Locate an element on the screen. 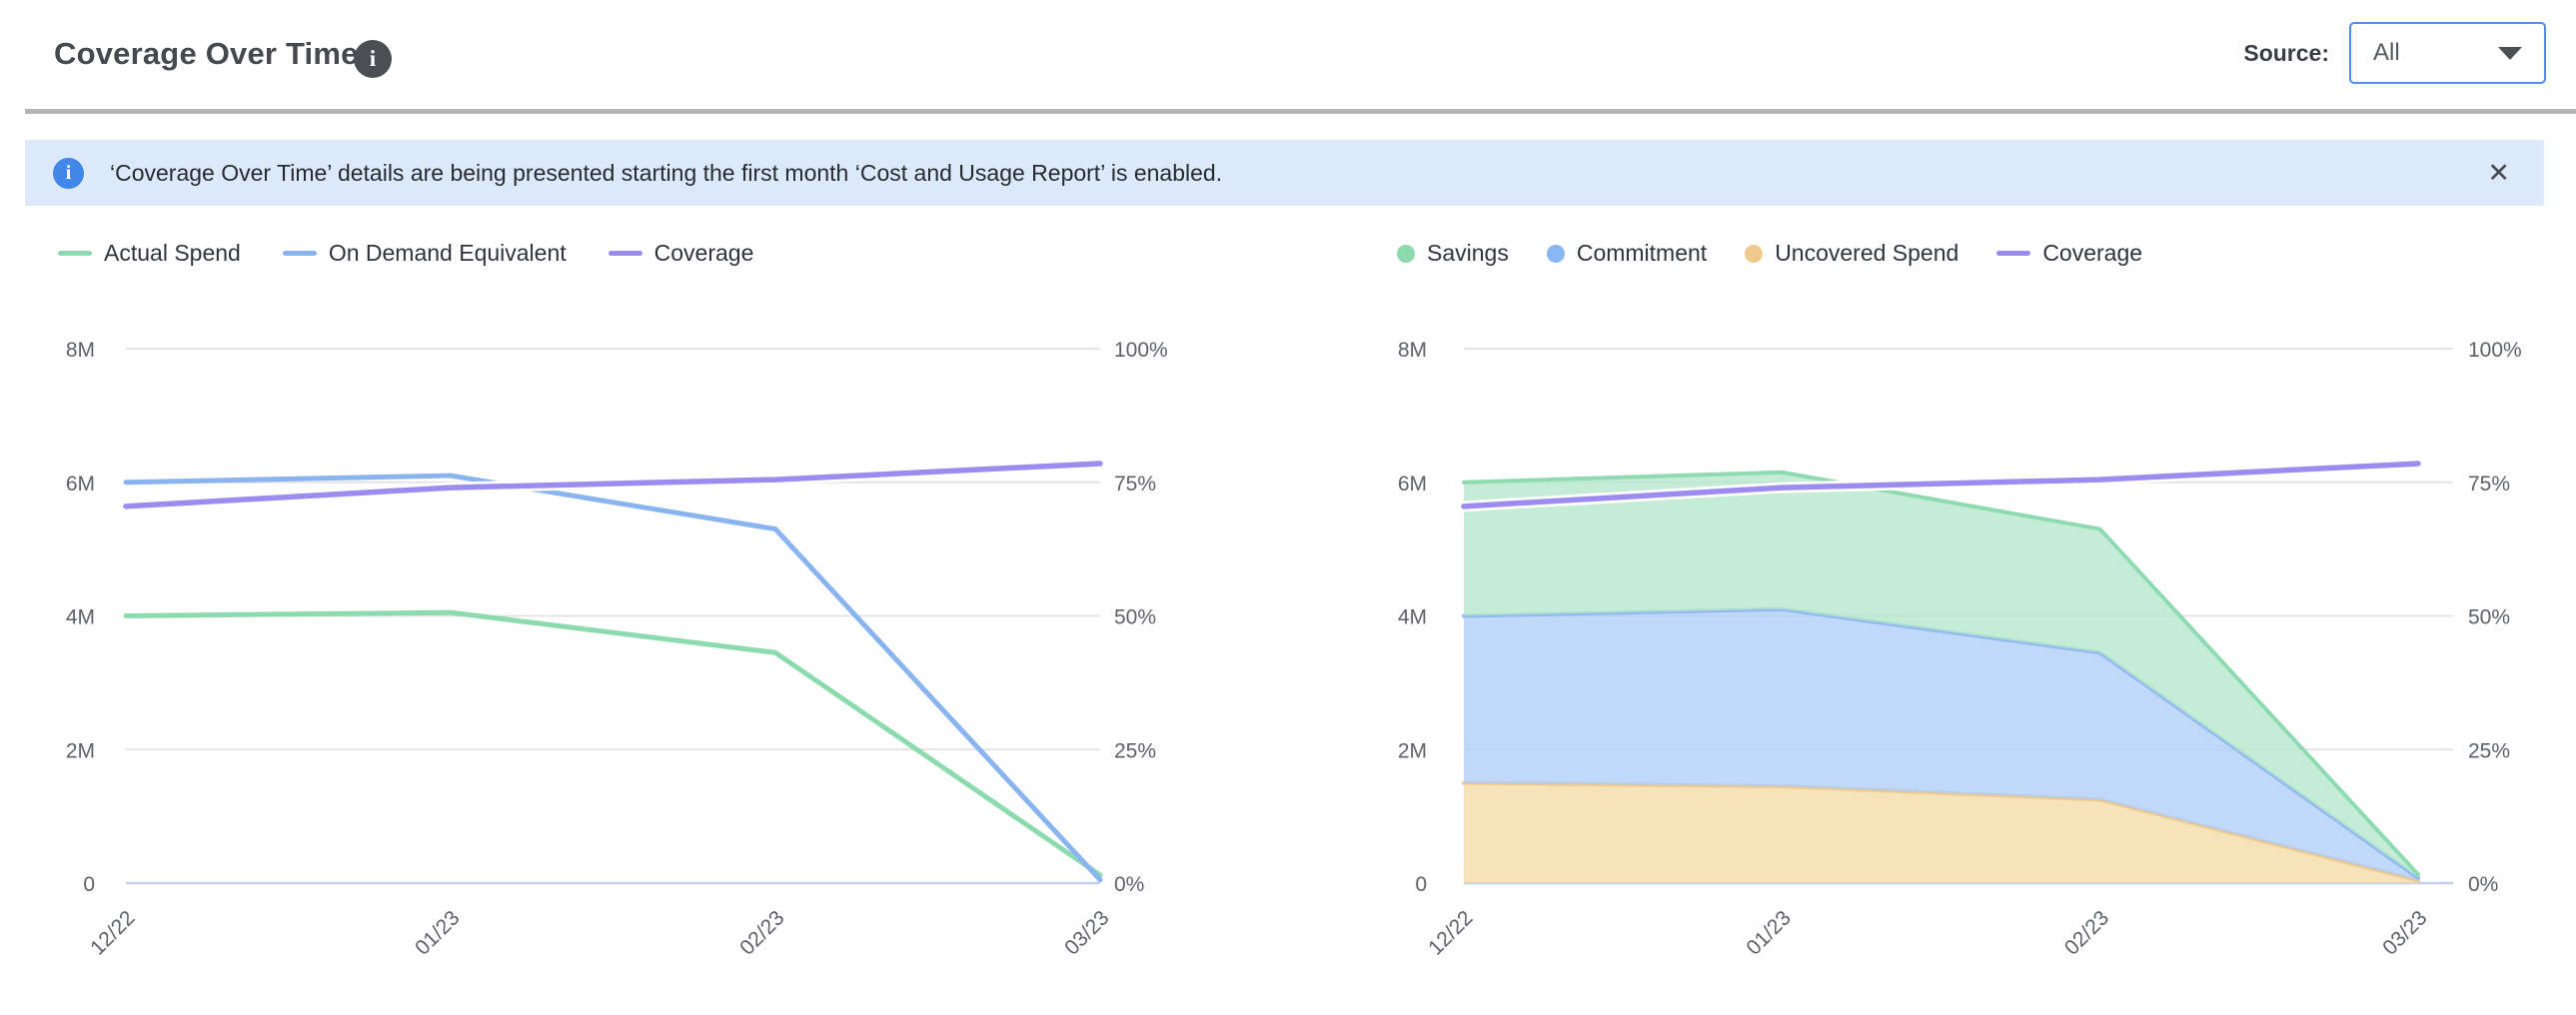 The image size is (2576, 1015). header-divider is located at coordinates (1300, 112).